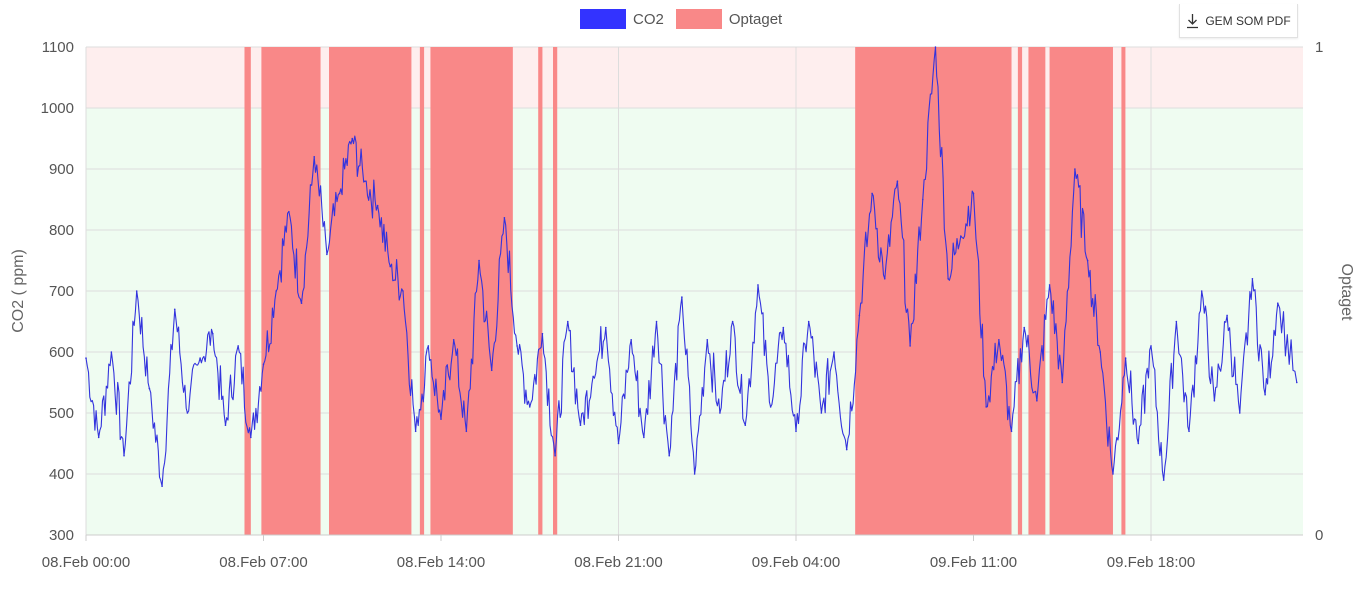 The width and height of the screenshot is (1367, 593). Describe the element at coordinates (61, 352) in the screenshot. I see `y-tick-label: 600` at that location.